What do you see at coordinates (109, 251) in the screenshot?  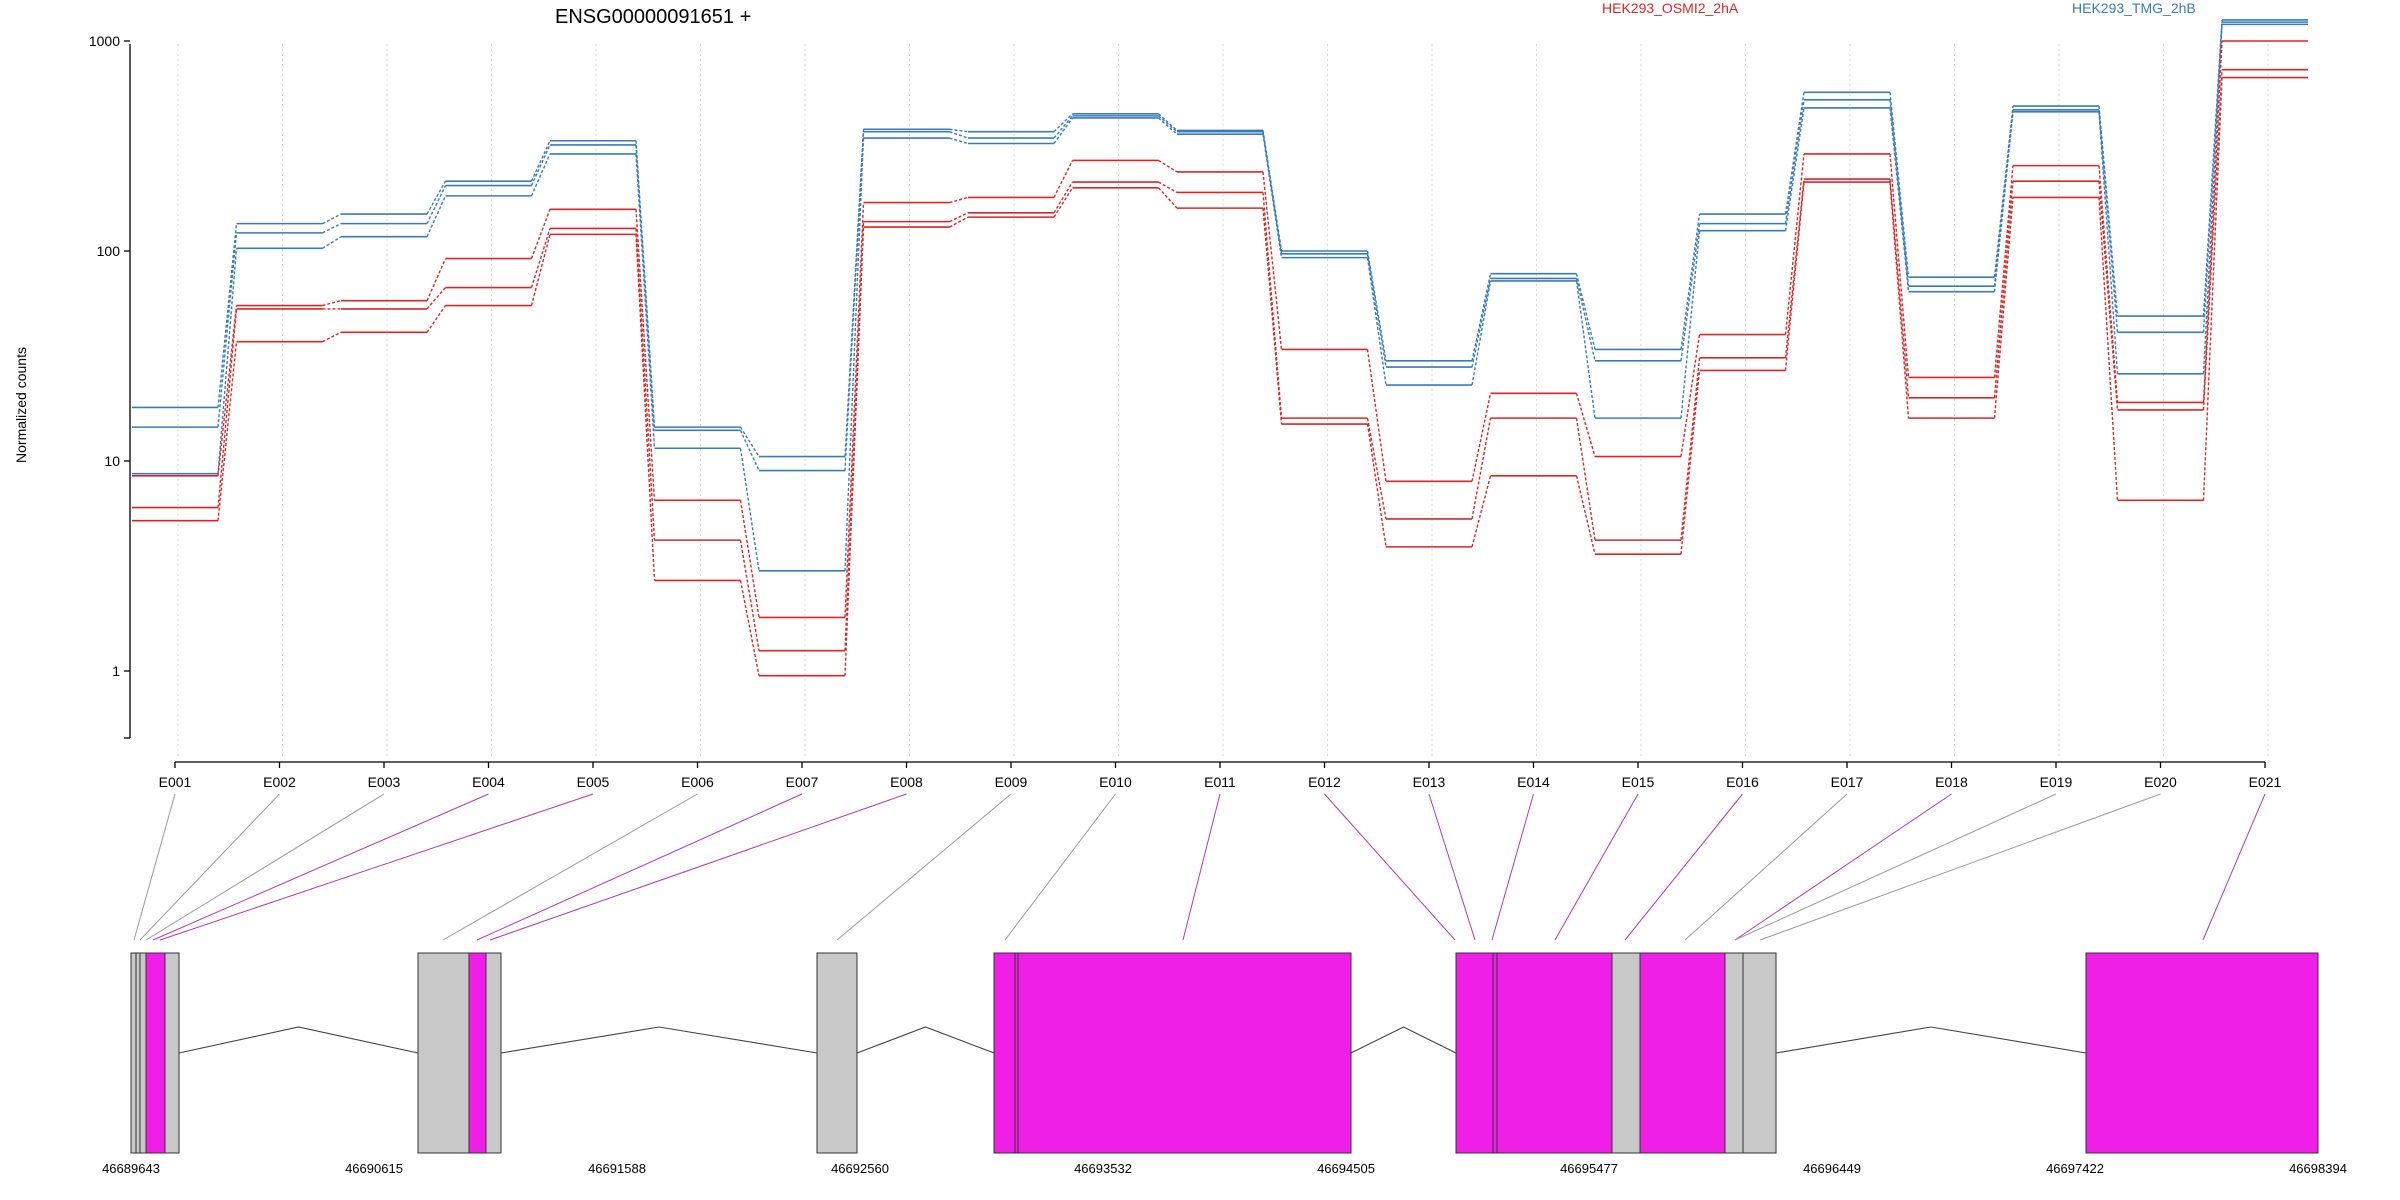 I see `y-tick-label: 100` at bounding box center [109, 251].